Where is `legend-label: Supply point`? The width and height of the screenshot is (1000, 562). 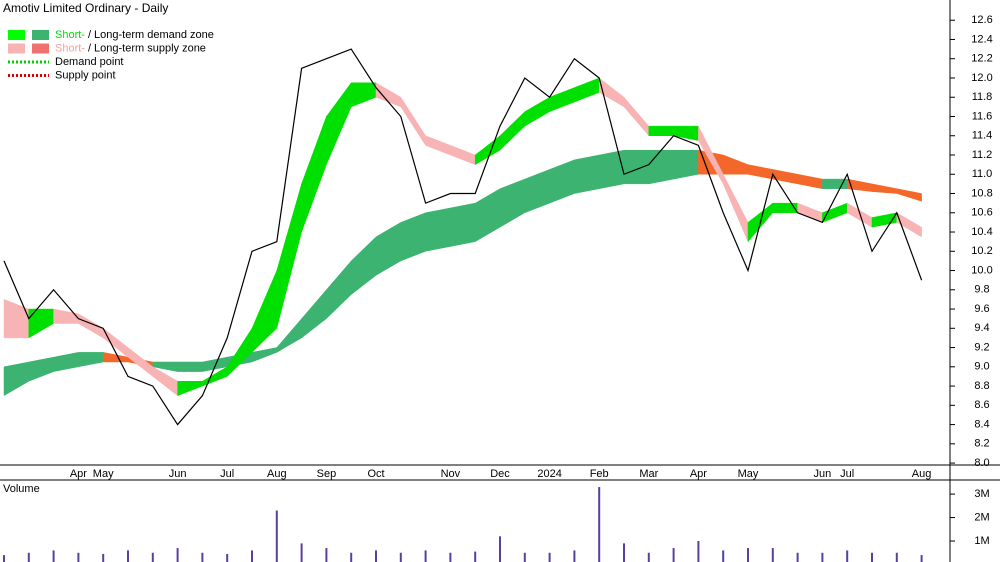
legend-label: Supply point is located at coordinates (85, 75).